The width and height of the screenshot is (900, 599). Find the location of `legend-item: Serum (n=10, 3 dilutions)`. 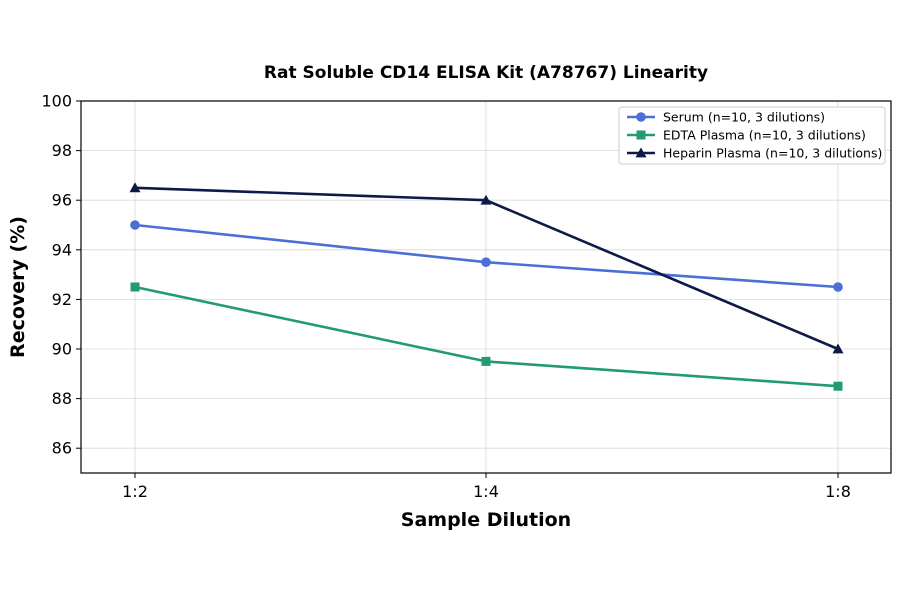

legend-item: Serum (n=10, 3 dilutions) is located at coordinates (726, 117).